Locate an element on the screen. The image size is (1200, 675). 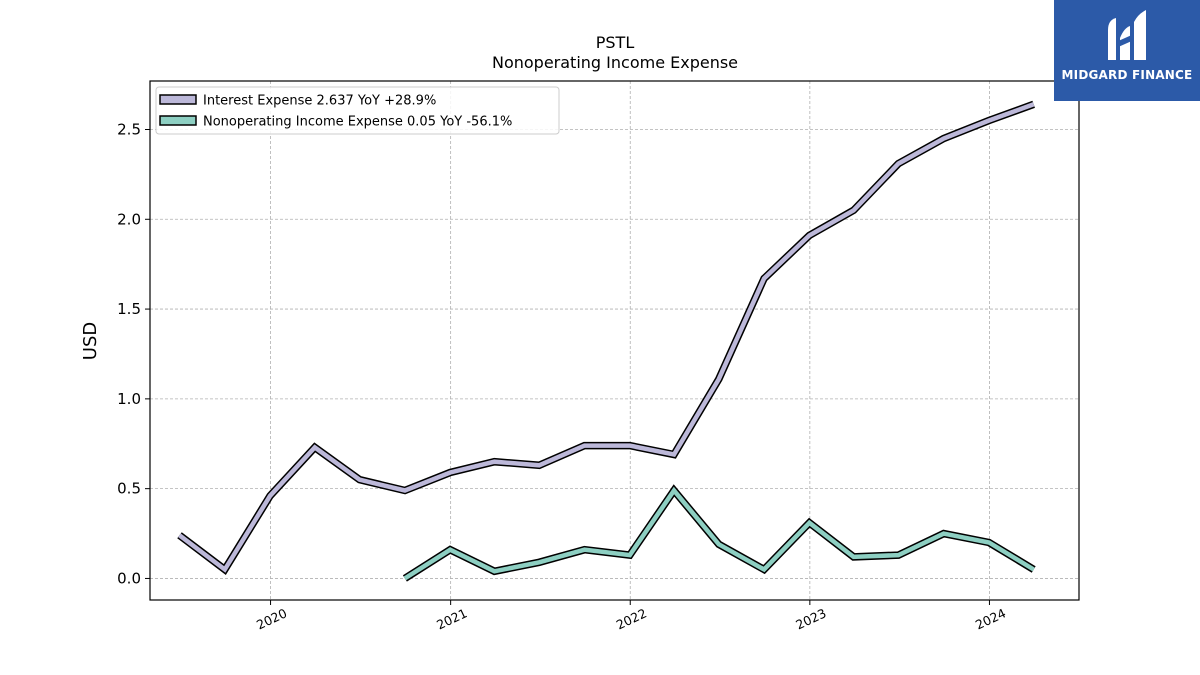
legend-label-interest-expense: Interest Expense 2.637 YoY +28.9% is located at coordinates (319, 101).